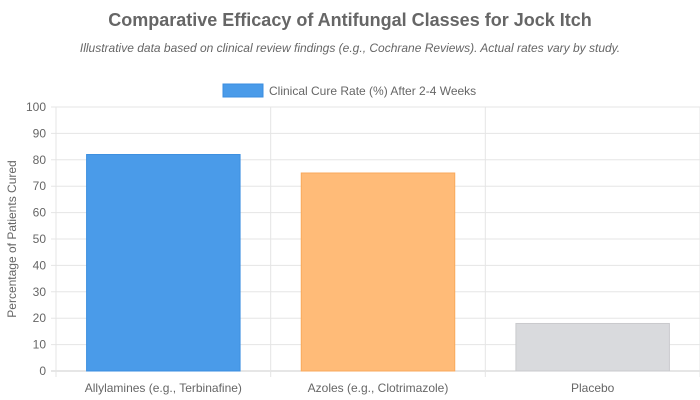 Image resolution: width=700 pixels, height=400 pixels. I want to click on y-tick-label: 40, so click(40, 265).